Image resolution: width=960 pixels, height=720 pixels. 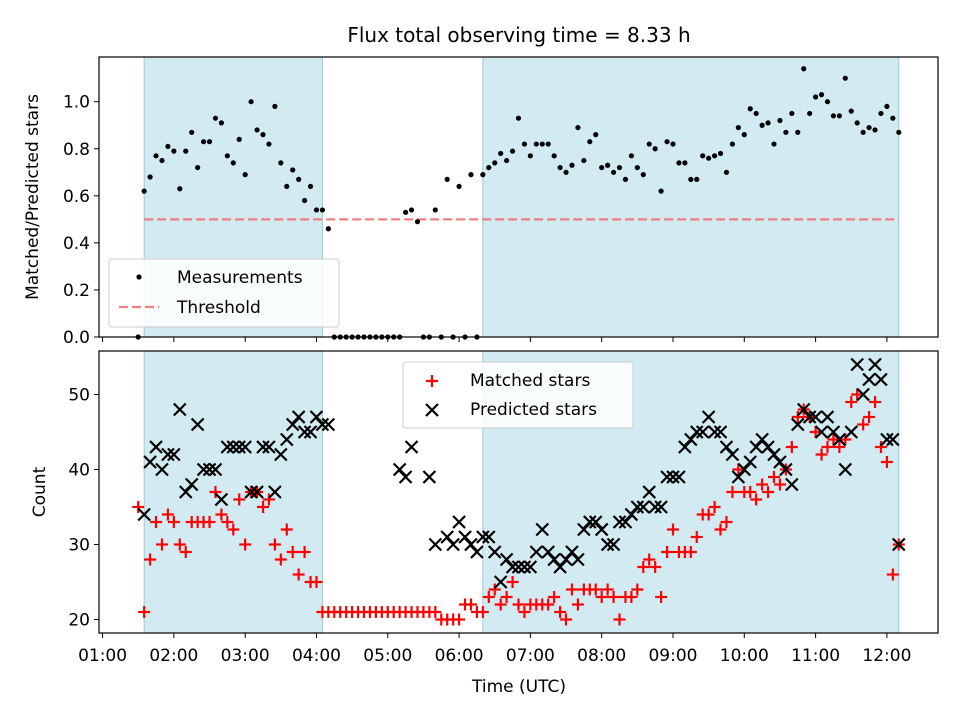 I want to click on top-y-ticks: 0.0 0.2 0.4 0.6 0.8 1.0, so click(x=81, y=220).